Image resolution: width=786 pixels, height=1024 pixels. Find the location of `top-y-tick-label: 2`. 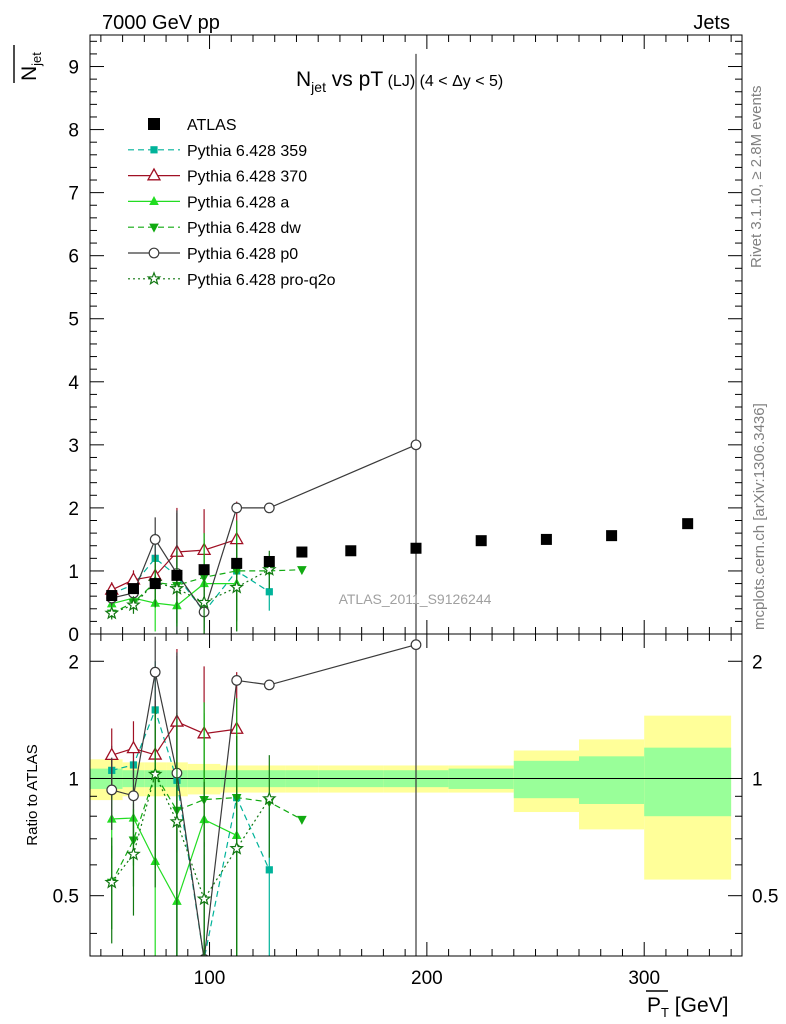

top-y-tick-label: 2 is located at coordinates (73, 509).